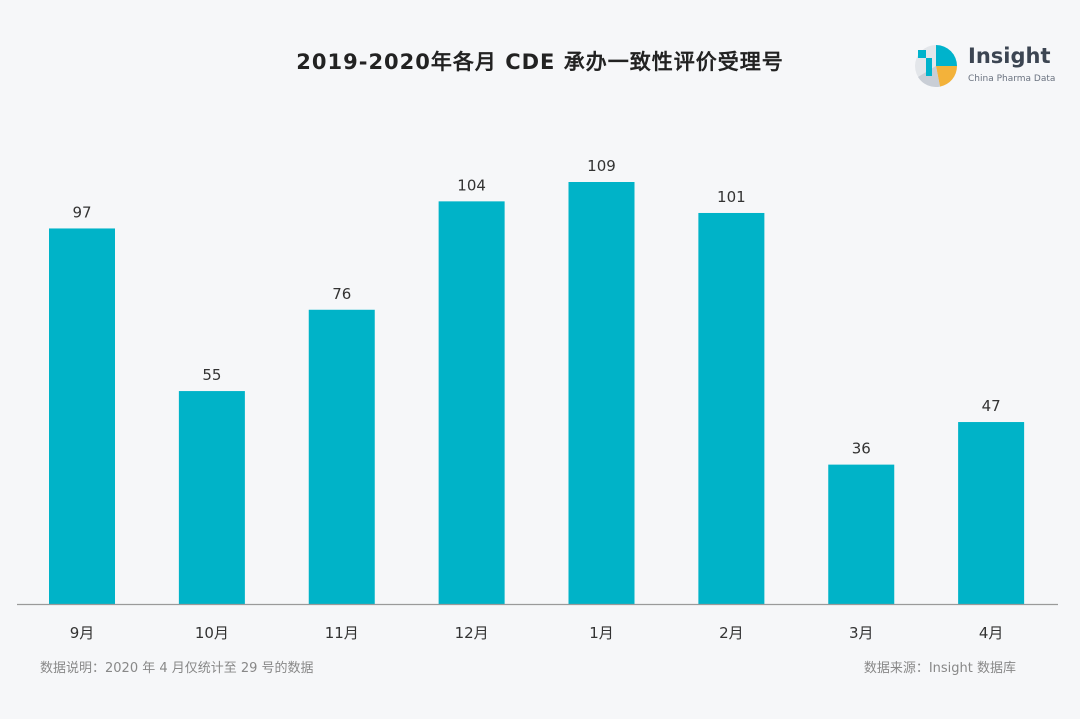  Describe the element at coordinates (601, 166) in the screenshot. I see `data-label-5: 109` at that location.